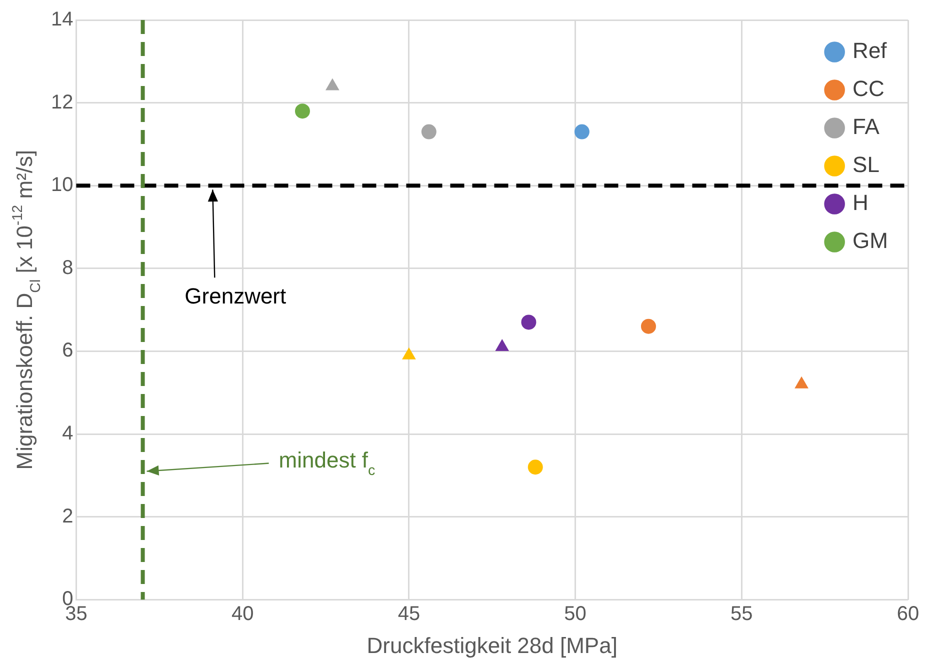  I want to click on x-axis-title: Druckfestigkeit 28d [MPa], so click(492, 645).